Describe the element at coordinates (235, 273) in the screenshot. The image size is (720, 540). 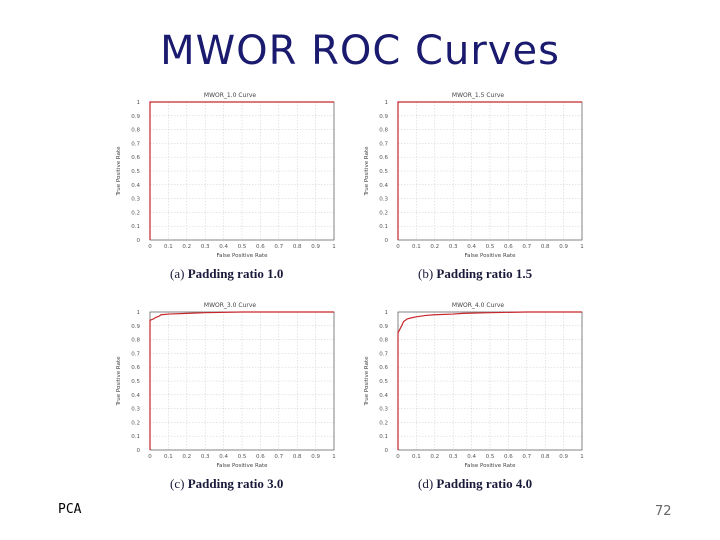
I see `caption-a-text: Padding ratio 1.0` at that location.